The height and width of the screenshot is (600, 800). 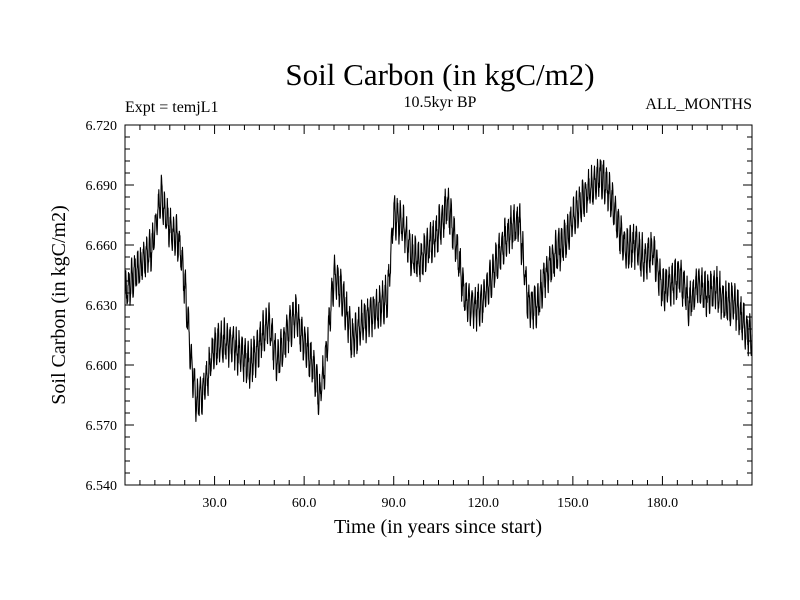 I want to click on y-tick-label: 6.570, so click(x=102, y=426).